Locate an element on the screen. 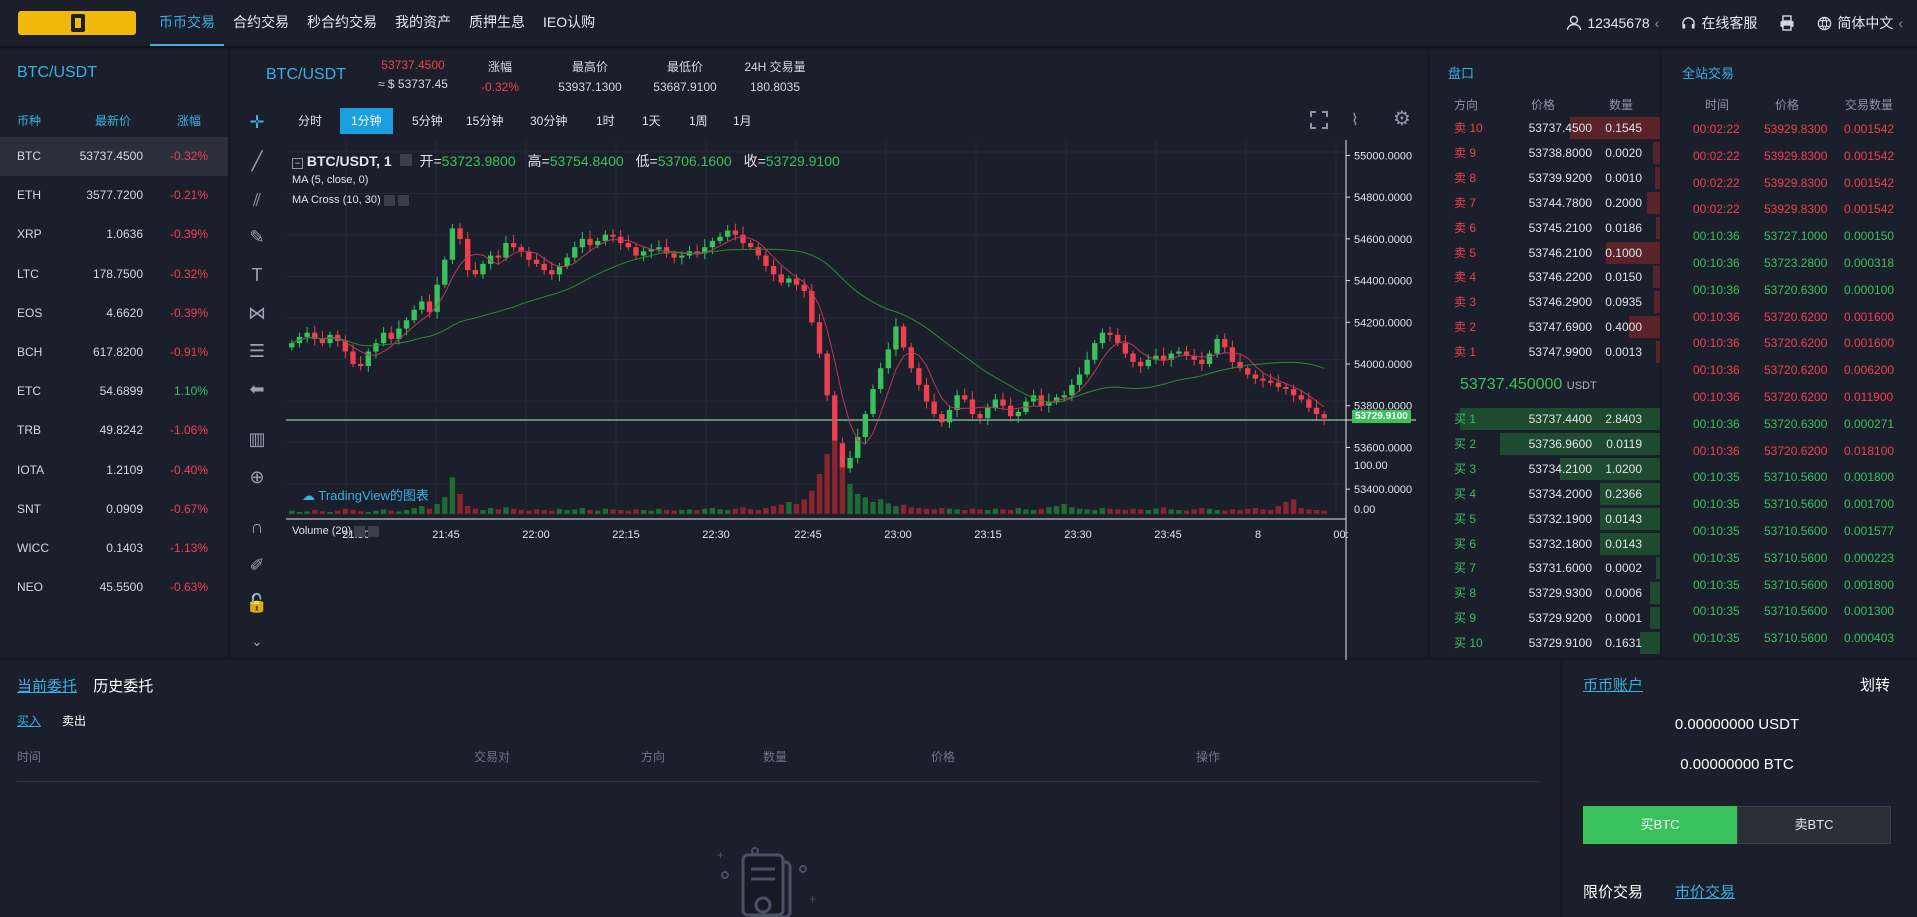 This screenshot has width=1917, height=917. lock-icon: 🔓 is located at coordinates (257, 603).